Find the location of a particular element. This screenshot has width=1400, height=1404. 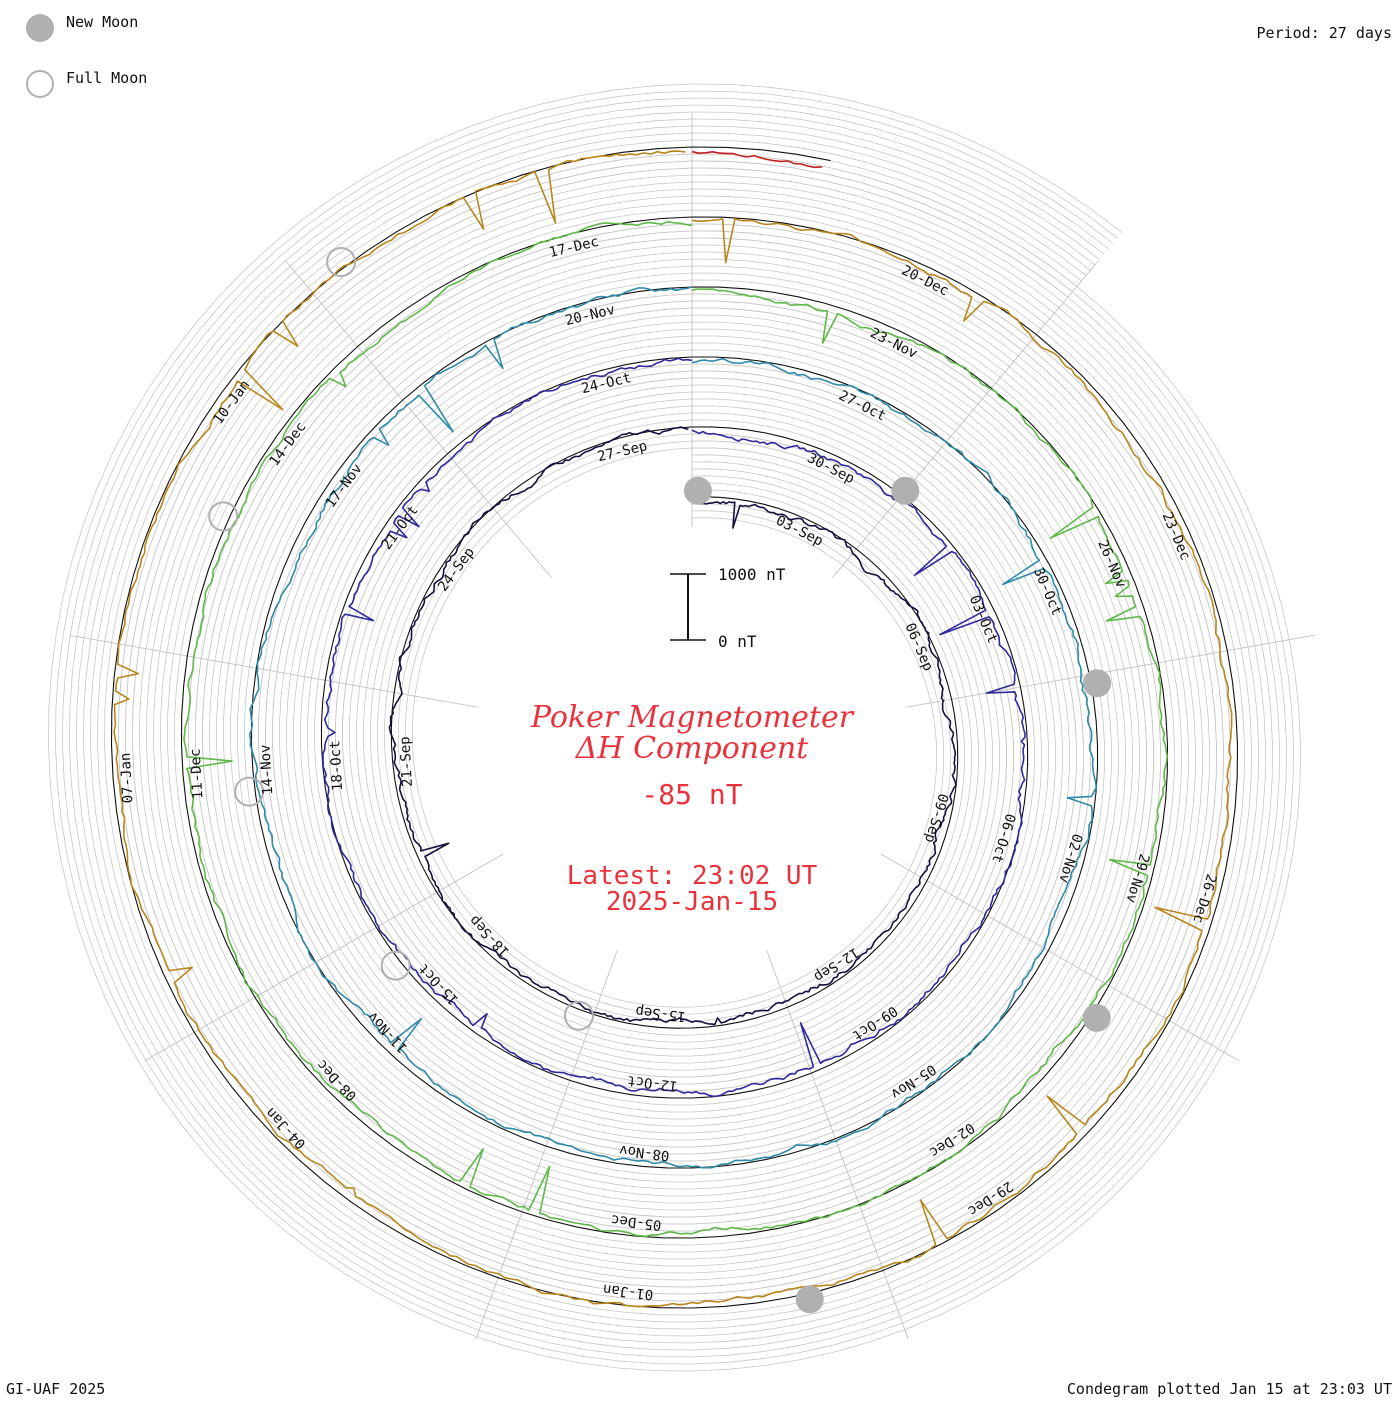

date-tick-label: 21-Oct is located at coordinates (400, 528).